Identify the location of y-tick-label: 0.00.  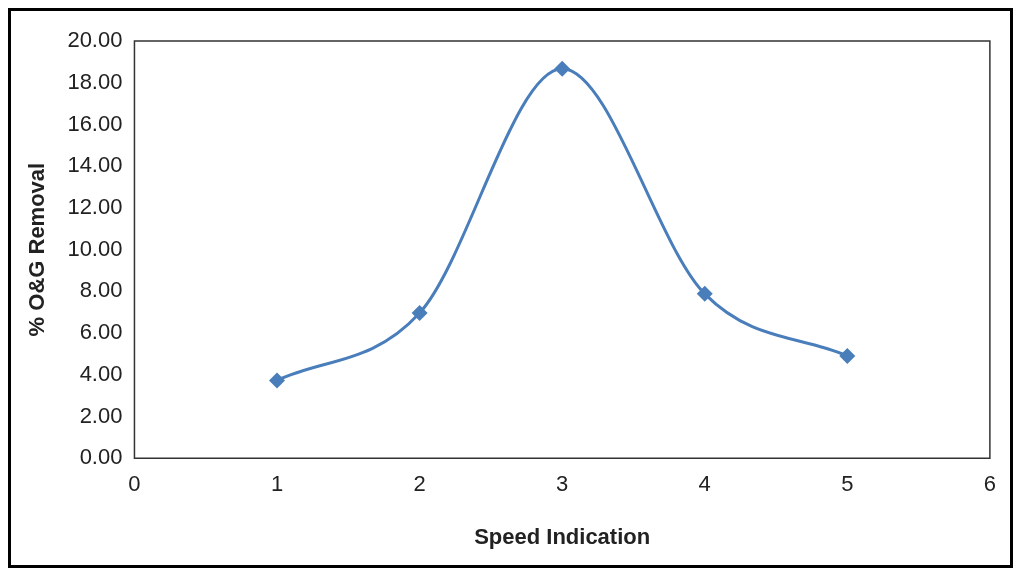
(101, 457).